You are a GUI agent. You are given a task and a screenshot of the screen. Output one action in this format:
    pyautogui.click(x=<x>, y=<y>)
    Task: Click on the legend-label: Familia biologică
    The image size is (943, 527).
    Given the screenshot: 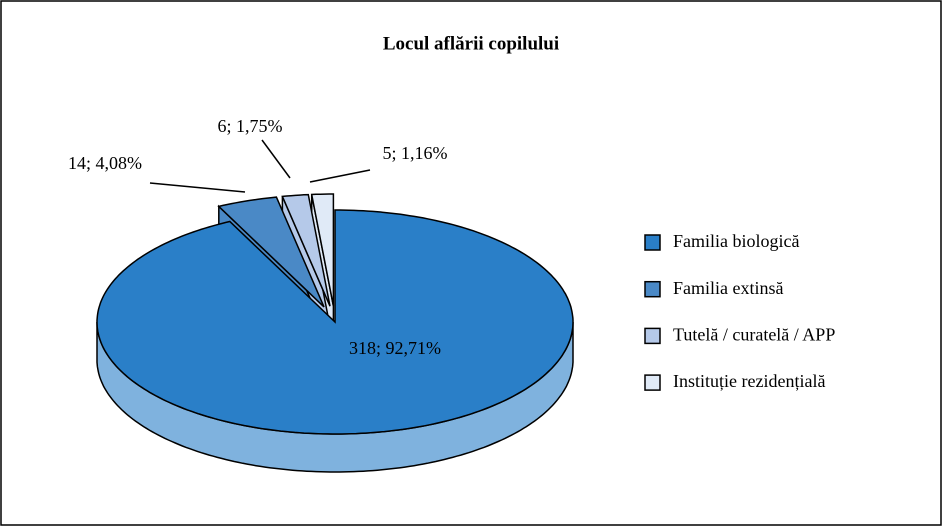 What is the action you would take?
    pyautogui.click(x=736, y=241)
    